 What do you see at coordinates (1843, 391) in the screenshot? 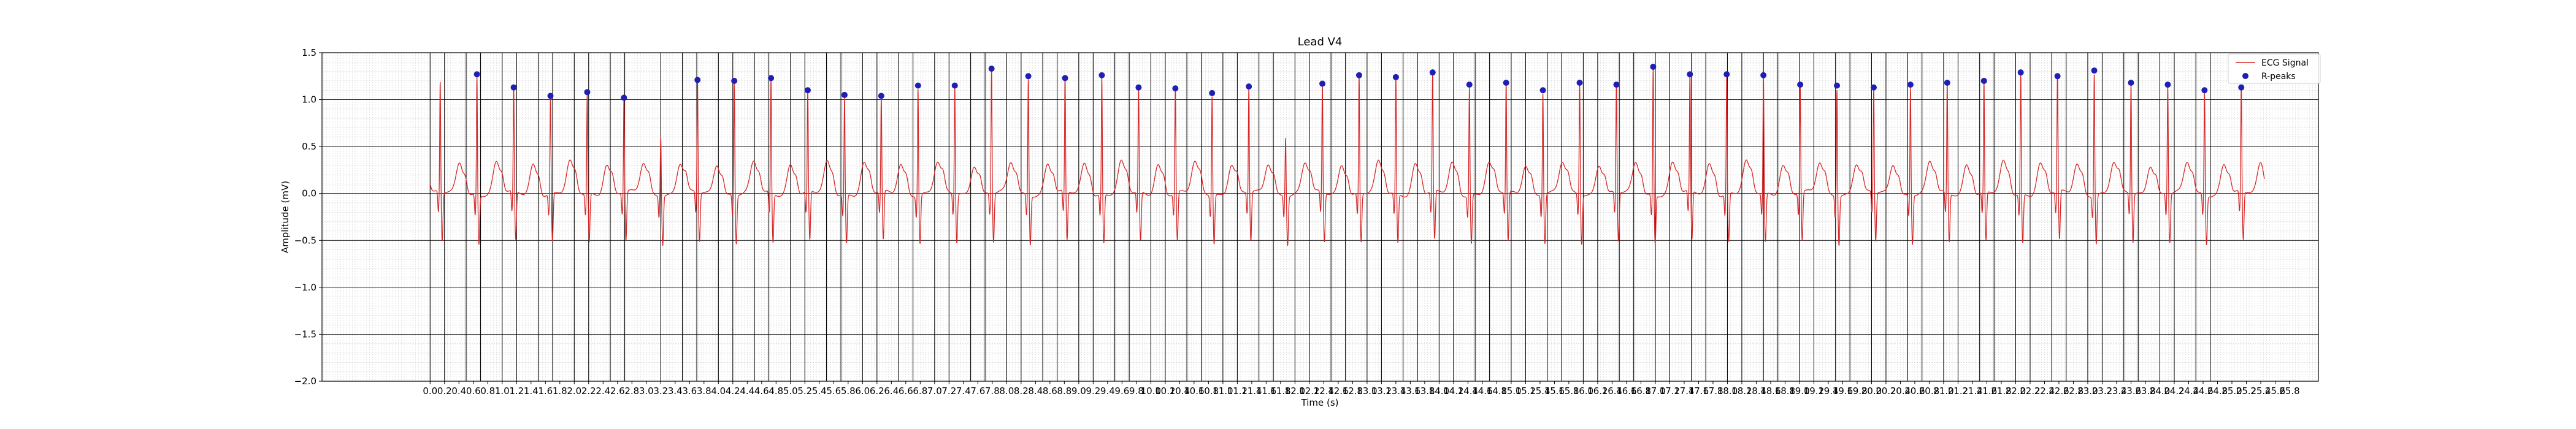
I see `x-tick-label: 19.6` at bounding box center [1843, 391].